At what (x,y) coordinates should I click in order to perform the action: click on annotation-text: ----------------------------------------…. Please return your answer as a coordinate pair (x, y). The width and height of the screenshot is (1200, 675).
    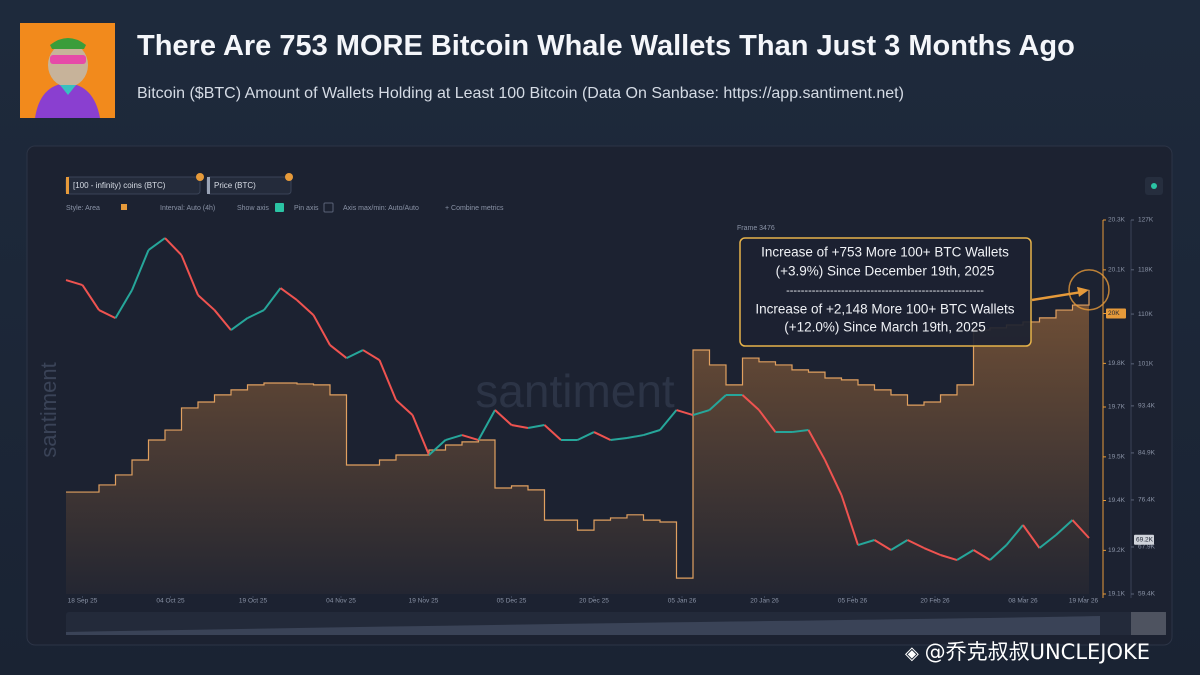
    Looking at the image, I should click on (885, 291).